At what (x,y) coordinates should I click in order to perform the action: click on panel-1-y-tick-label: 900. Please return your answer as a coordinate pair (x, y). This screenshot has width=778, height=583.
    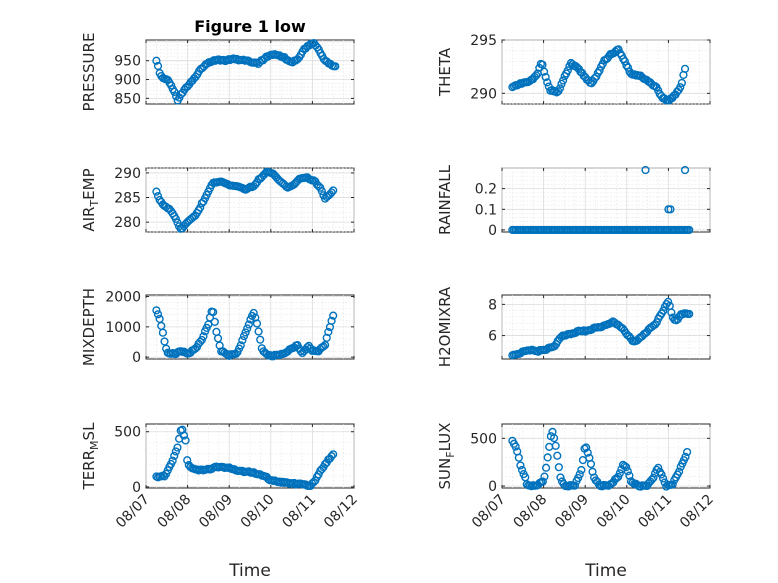
    Looking at the image, I should click on (127, 81).